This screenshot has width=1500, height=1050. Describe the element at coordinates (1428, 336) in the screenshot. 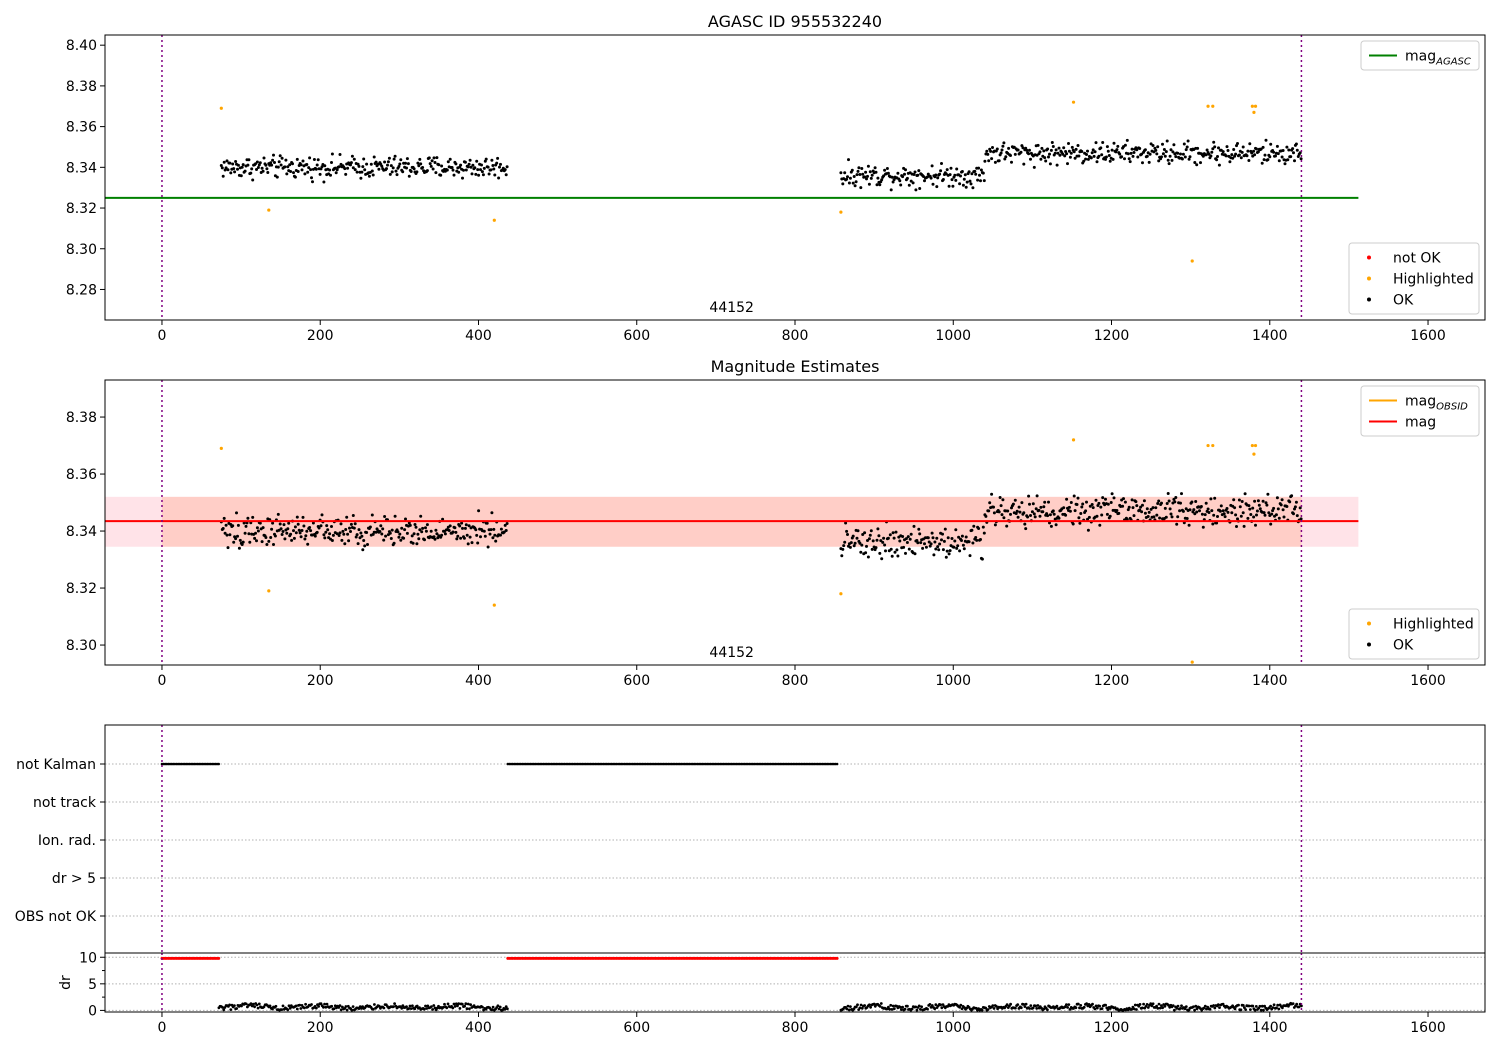

I see `x-tick-label: 1600` at that location.